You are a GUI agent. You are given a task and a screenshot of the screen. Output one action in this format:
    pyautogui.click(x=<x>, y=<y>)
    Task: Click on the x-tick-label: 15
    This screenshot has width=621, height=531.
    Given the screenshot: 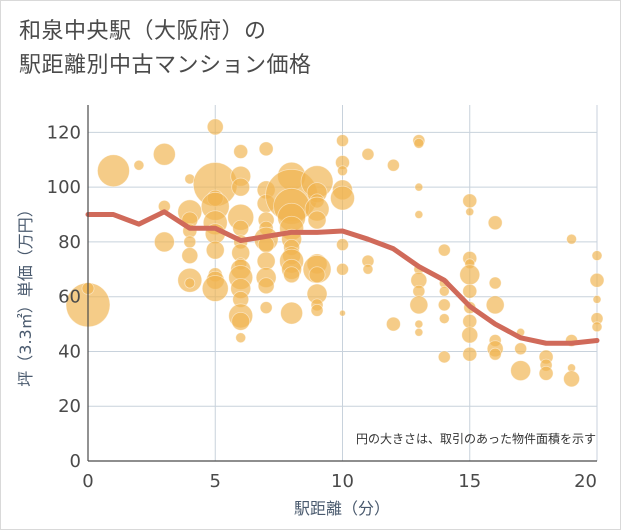 What is the action you would take?
    pyautogui.click(x=469, y=481)
    